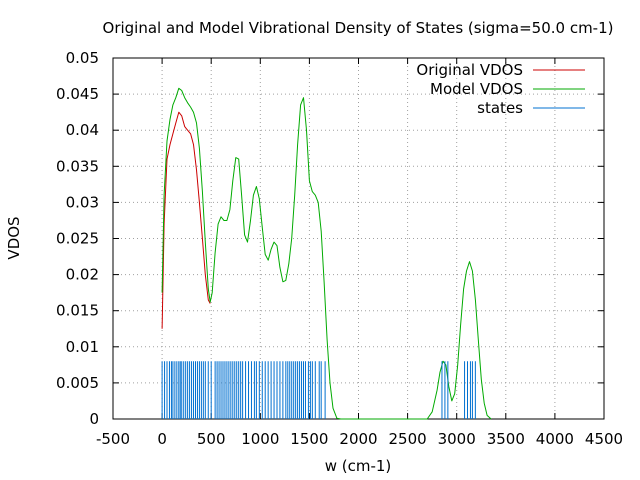 This screenshot has width=640, height=480. Describe the element at coordinates (506, 439) in the screenshot. I see `x-tick-label: 3500` at that location.